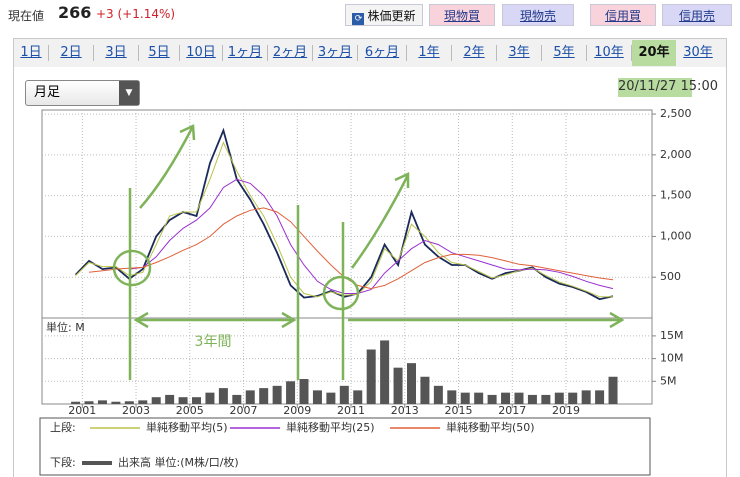  I want to click on tab: 2ヶ月, so click(290, 53).